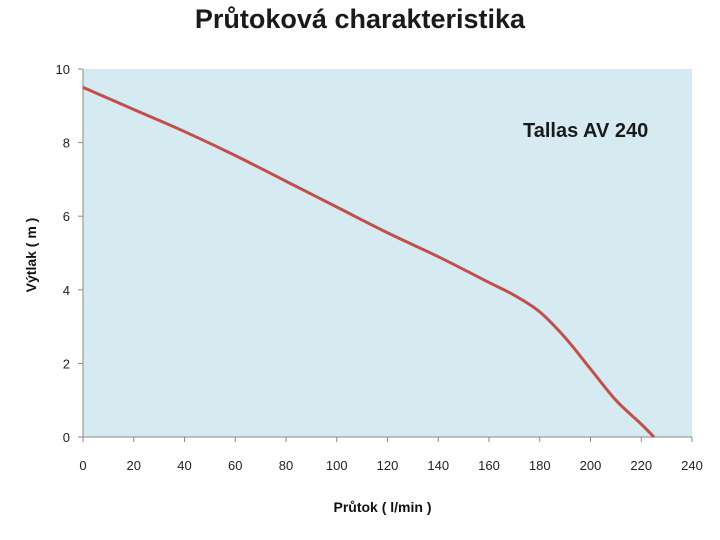 The image size is (720, 540). What do you see at coordinates (383, 507) in the screenshot?
I see `x-axis-label: Průtok ( l/min )` at bounding box center [383, 507].